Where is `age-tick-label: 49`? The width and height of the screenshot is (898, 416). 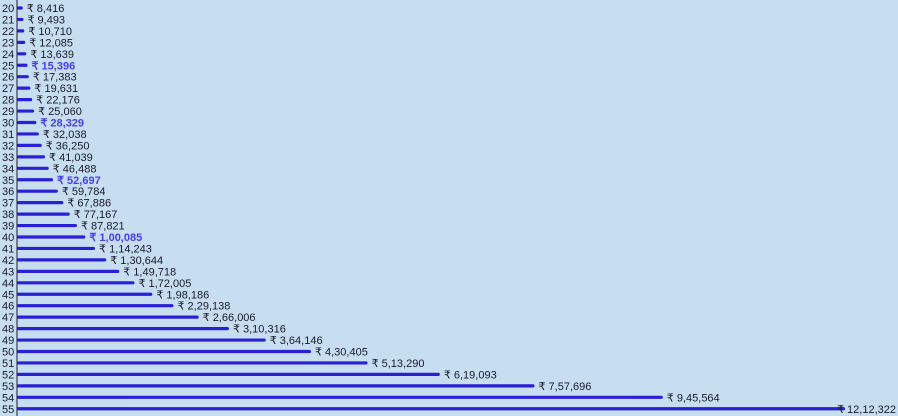 age-tick-label: 49 is located at coordinates (8, 341).